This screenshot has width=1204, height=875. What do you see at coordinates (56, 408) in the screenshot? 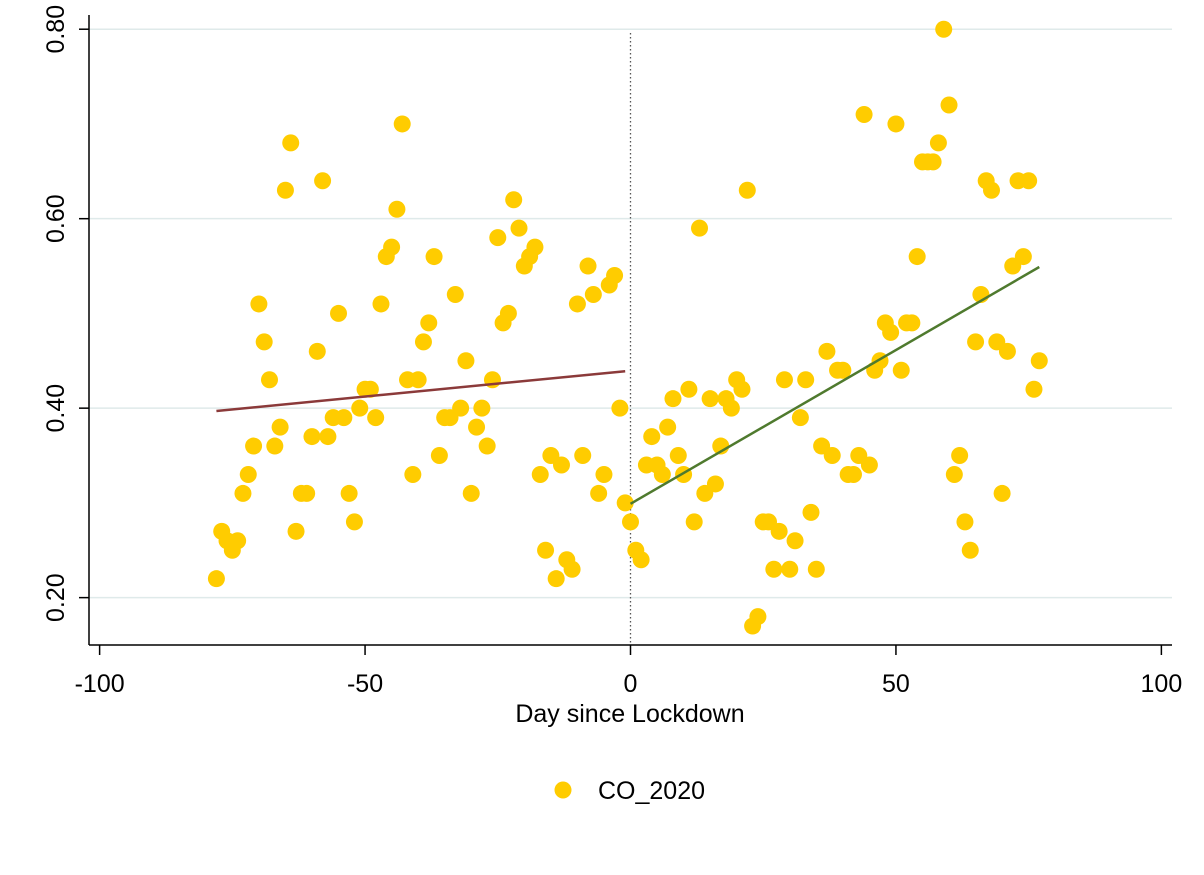
I see `y-tick-label-1: 0.40` at bounding box center [56, 408].